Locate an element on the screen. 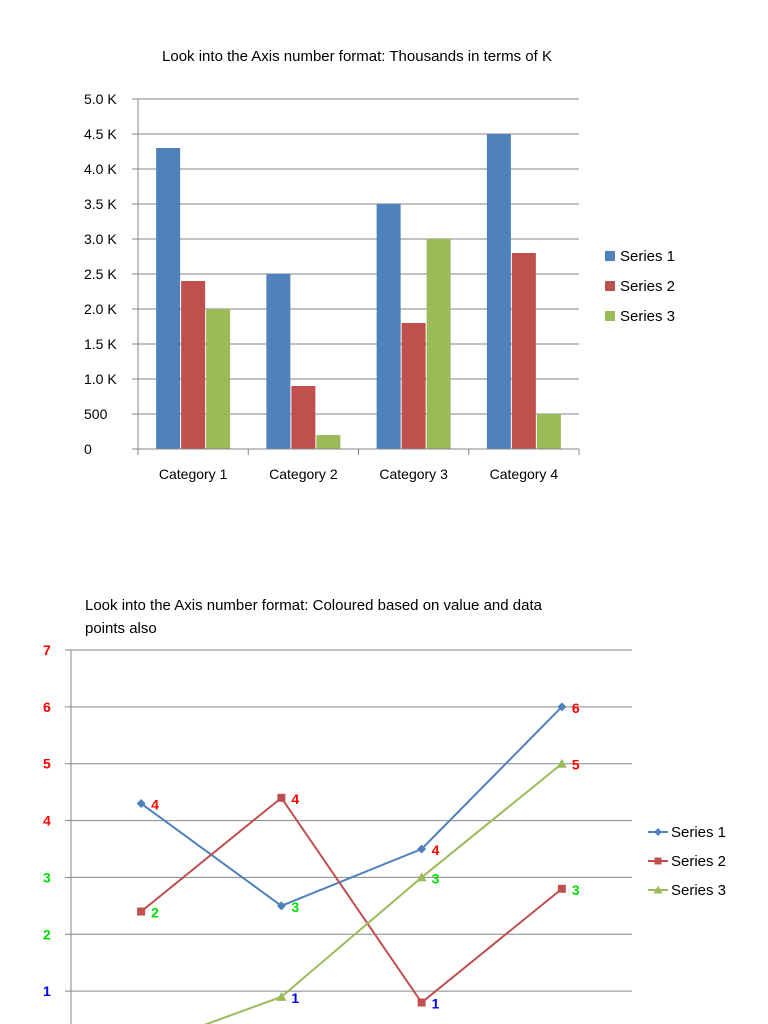  line-chart-y-tick-labels: 1 2 3 4 5 6 7 is located at coordinates (47, 820).